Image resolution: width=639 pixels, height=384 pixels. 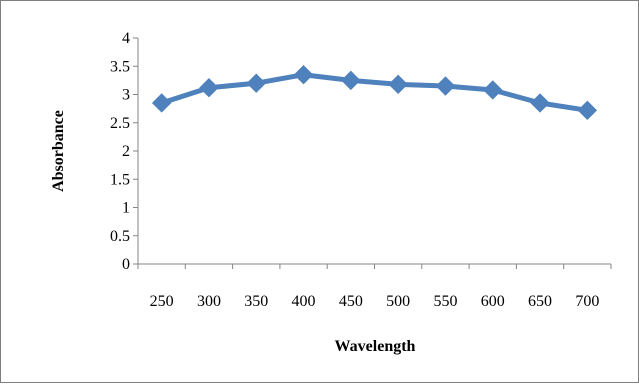 What do you see at coordinates (120, 66) in the screenshot?
I see `y-tick-label: 3.5` at bounding box center [120, 66].